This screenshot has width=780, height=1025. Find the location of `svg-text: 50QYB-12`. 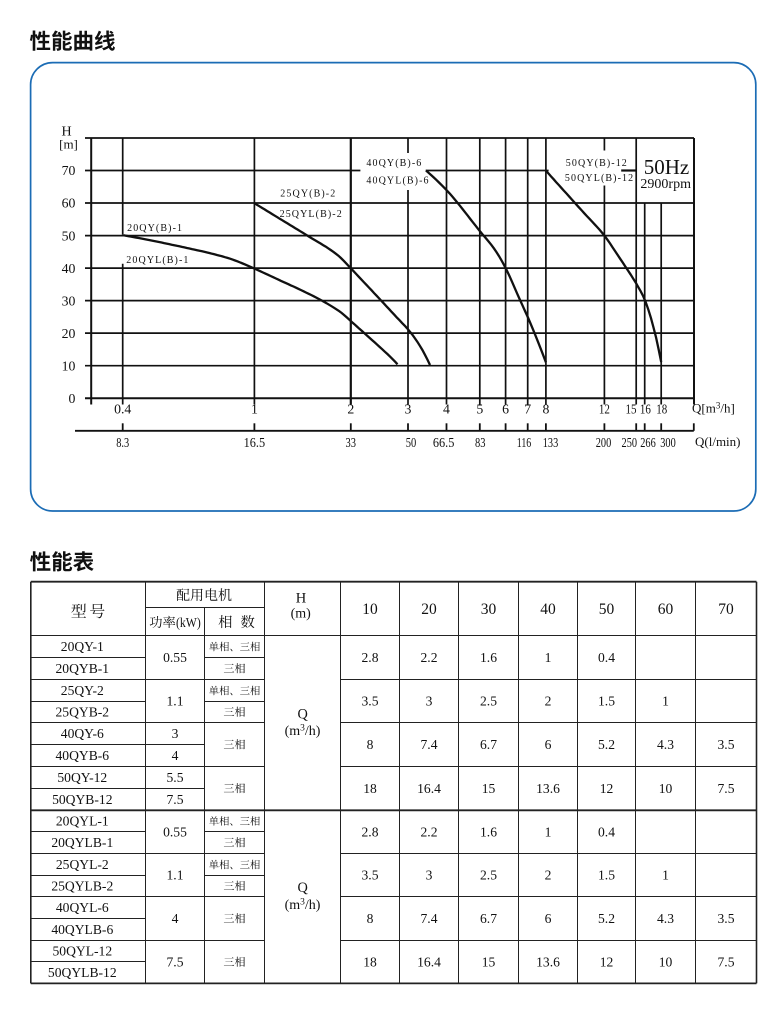

svg-text: 50QYB-12 is located at coordinates (82, 799).